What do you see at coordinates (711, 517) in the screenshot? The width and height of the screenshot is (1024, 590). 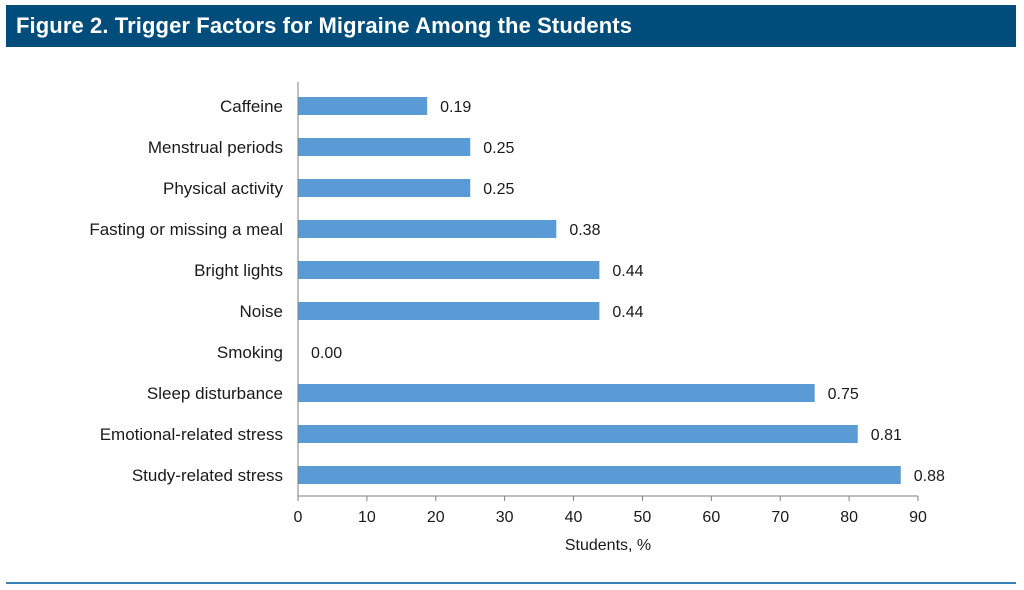 I see `x-tick-label: 60` at bounding box center [711, 517].